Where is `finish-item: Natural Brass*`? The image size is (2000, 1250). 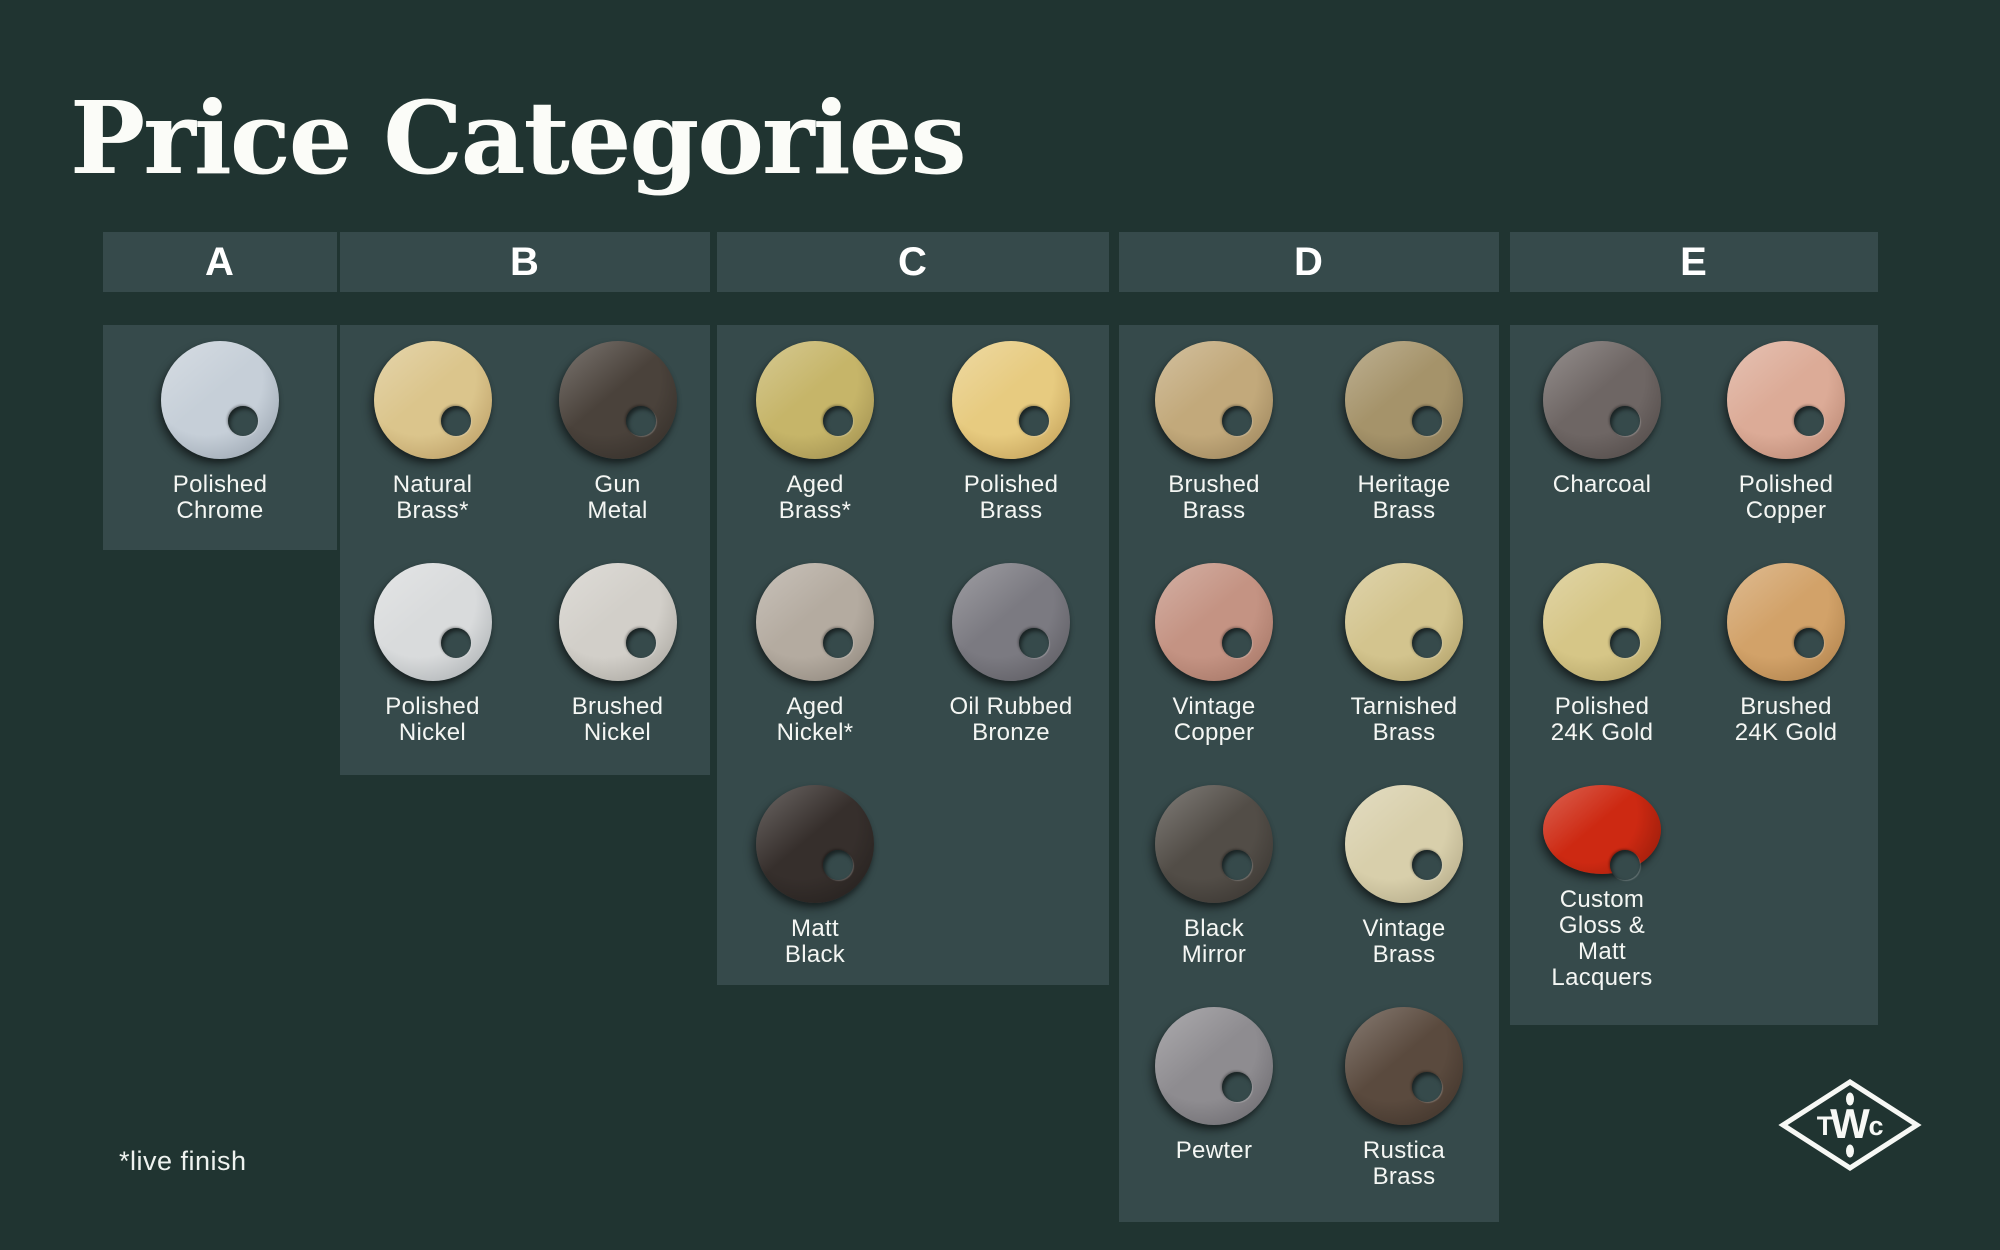 finish-item: Natural Brass* is located at coordinates (432, 436).